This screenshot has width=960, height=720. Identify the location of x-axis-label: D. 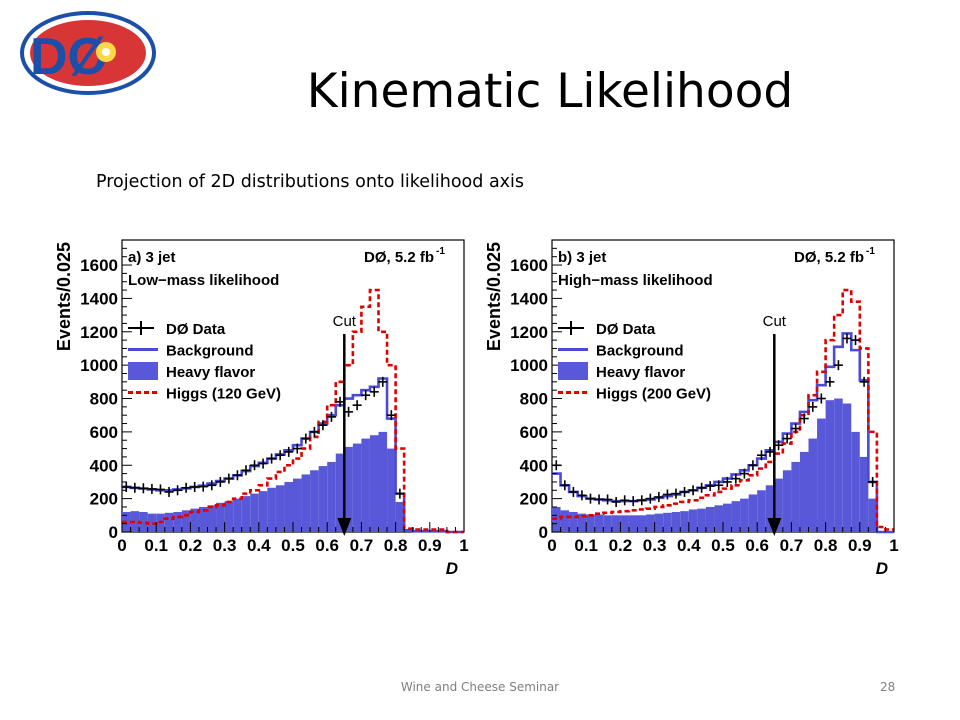
(882, 568).